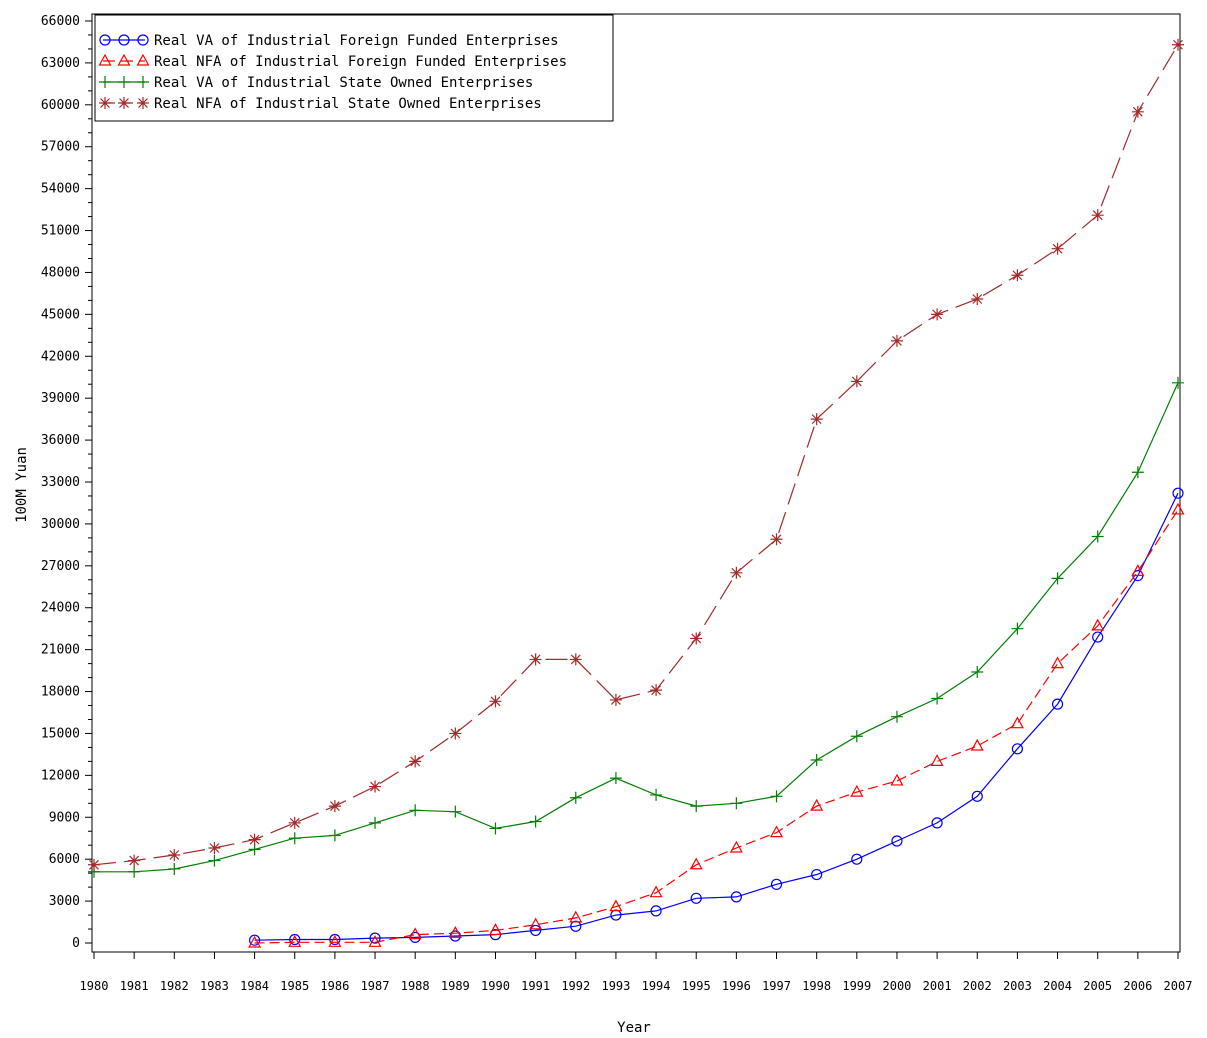  What do you see at coordinates (415, 986) in the screenshot?
I see `x-tick-label: 1988` at bounding box center [415, 986].